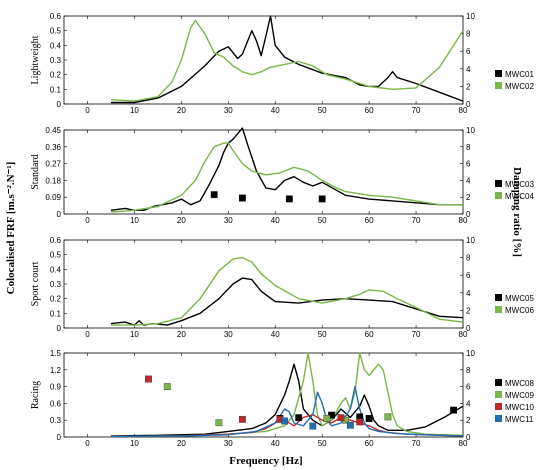 This screenshot has width=550, height=470. What do you see at coordinates (35, 395) in the screenshot?
I see `panel-label-racing: Racing` at bounding box center [35, 395].